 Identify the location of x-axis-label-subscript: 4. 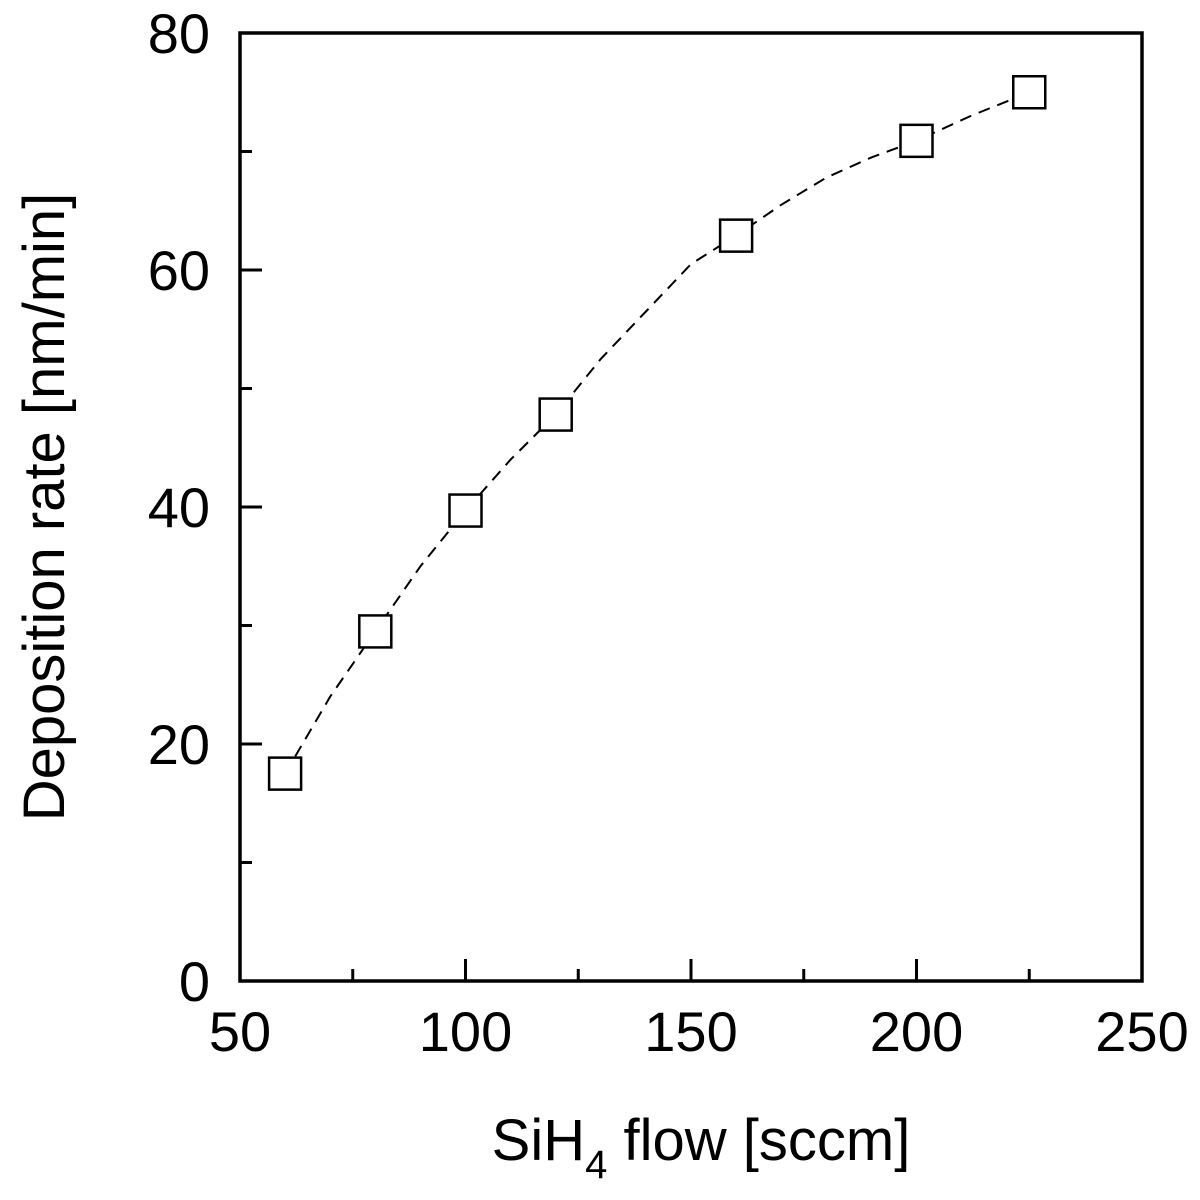
(596, 1165).